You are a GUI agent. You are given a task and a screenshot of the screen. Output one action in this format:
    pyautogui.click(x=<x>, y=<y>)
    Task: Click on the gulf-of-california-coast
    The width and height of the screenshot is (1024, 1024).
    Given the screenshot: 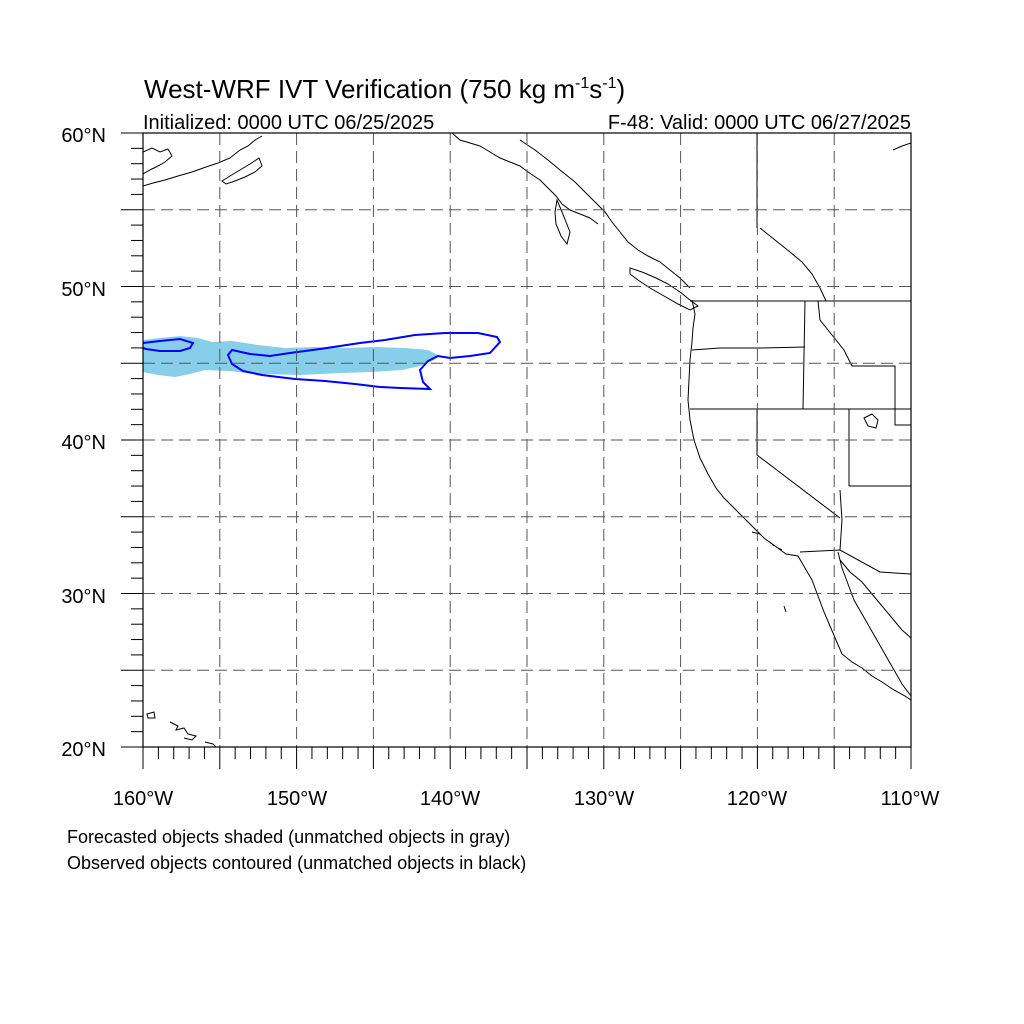 What is the action you would take?
    pyautogui.click(x=875, y=599)
    